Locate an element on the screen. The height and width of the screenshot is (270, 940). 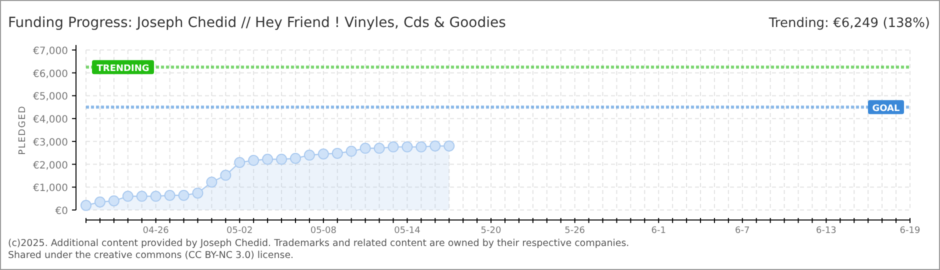
y-tick-label: €3,000 is located at coordinates (50, 142).